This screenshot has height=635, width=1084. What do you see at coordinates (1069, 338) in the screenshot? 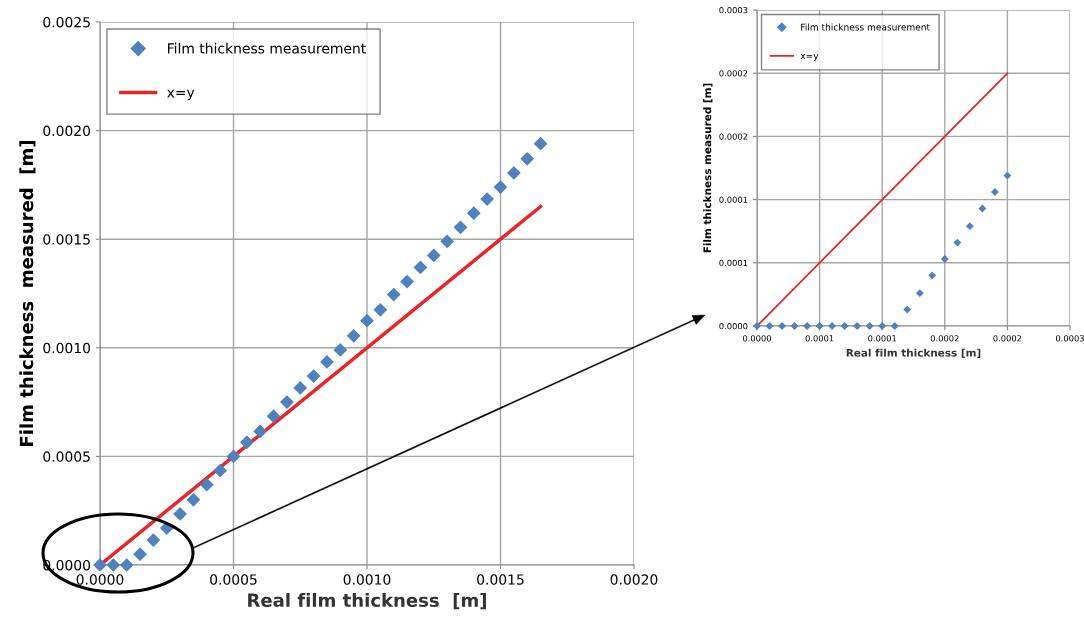
I see `x-tick-label: 0.0003` at bounding box center [1069, 338].